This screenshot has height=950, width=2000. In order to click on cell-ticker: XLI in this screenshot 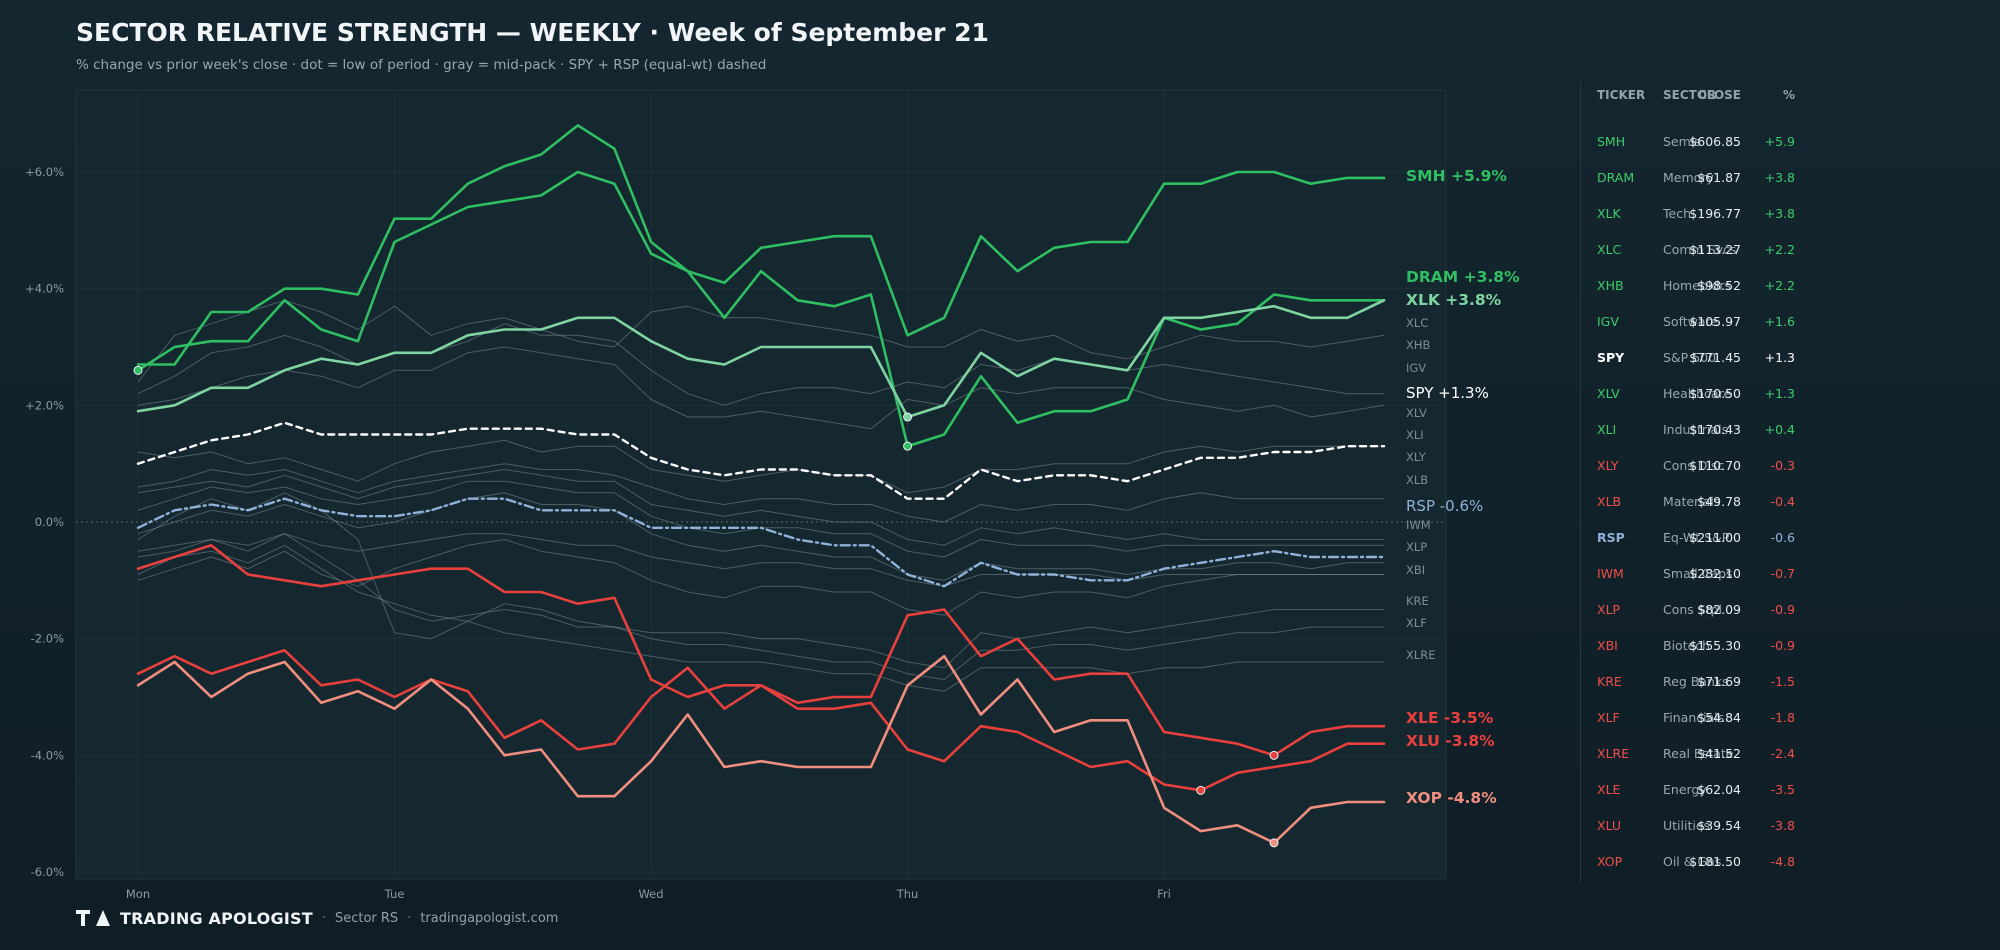, I will do `click(1607, 429)`.